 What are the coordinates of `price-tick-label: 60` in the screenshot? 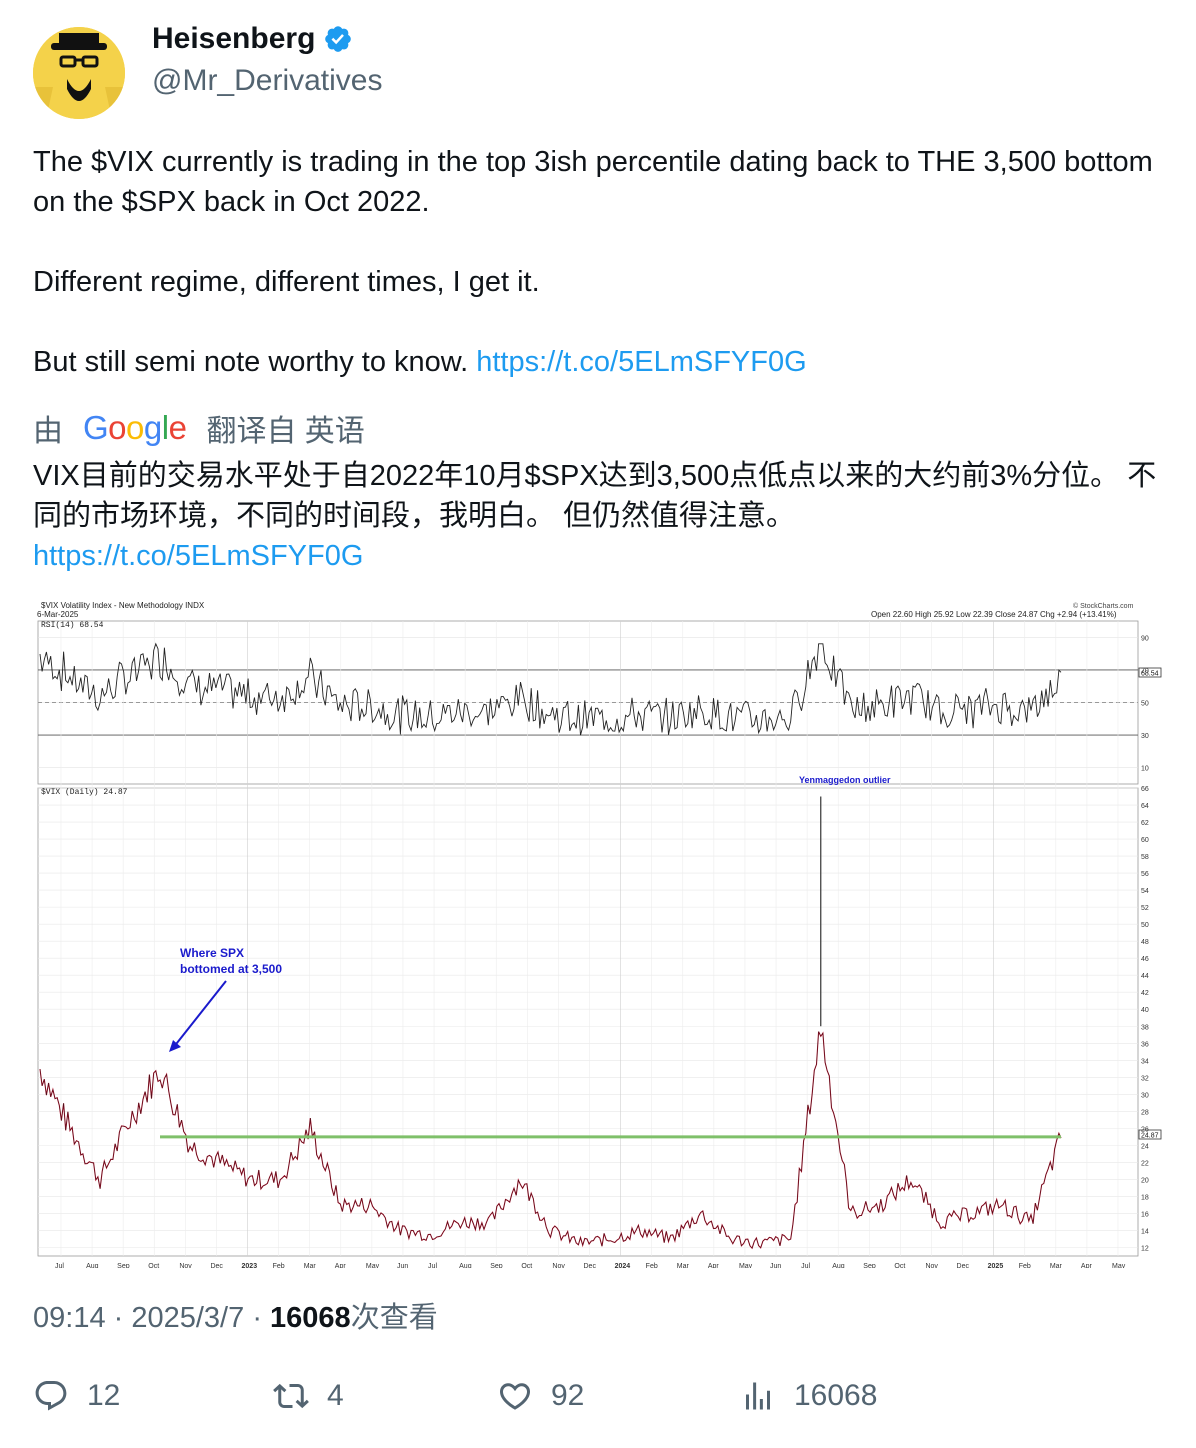 It's located at (1145, 840).